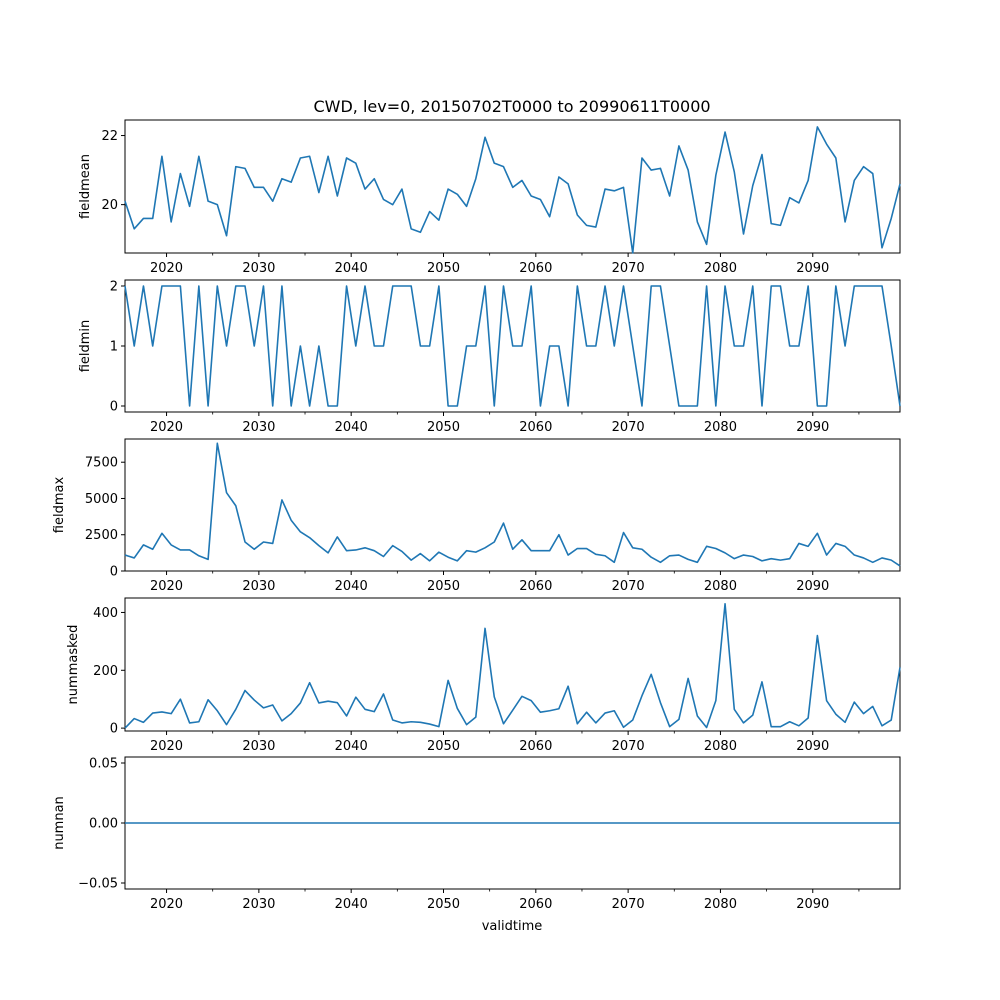 The height and width of the screenshot is (1000, 1000). Describe the element at coordinates (443, 427) in the screenshot. I see `fieldmin-x-tick-label-2050: 2050` at that location.